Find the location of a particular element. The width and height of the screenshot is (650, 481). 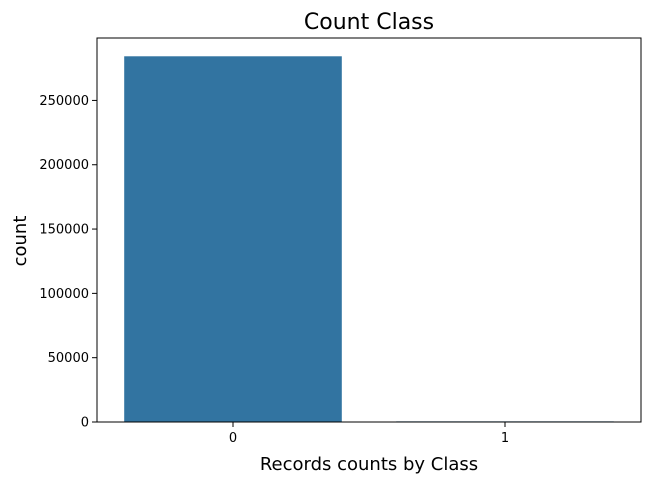

y-tick-label: 150000 is located at coordinates (64, 230).